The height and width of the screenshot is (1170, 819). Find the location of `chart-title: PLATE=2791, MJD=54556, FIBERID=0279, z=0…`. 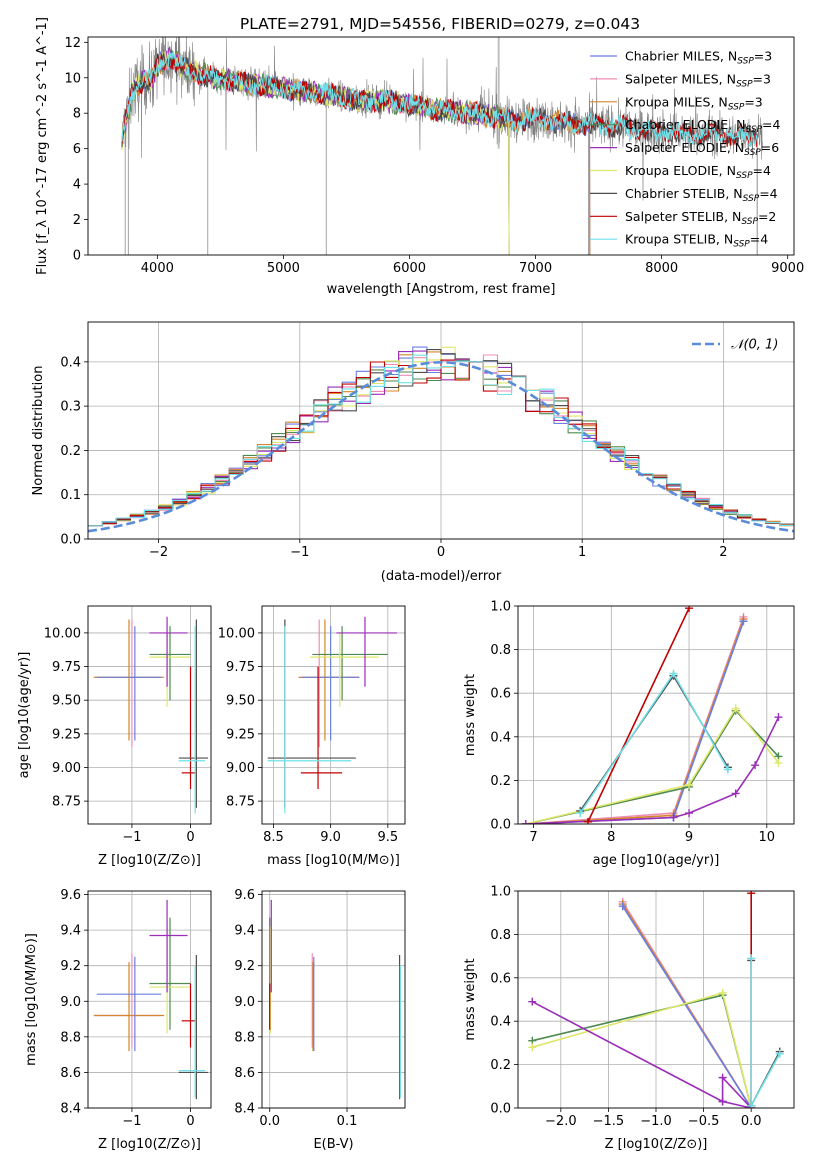

chart-title: PLATE=2791, MJD=54556, FIBERID=0279, z=0… is located at coordinates (440, 24).